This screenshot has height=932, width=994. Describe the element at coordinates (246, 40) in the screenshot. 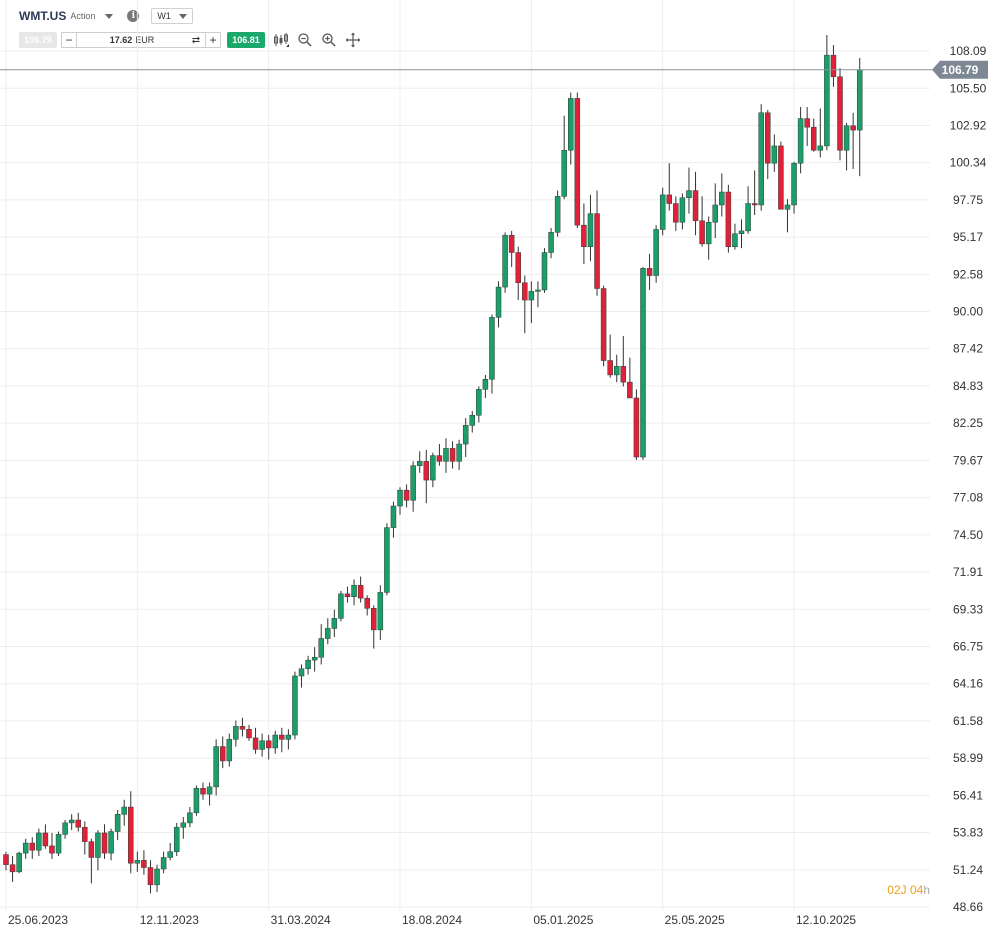

I see `buy-price-button: 106.81` at that location.